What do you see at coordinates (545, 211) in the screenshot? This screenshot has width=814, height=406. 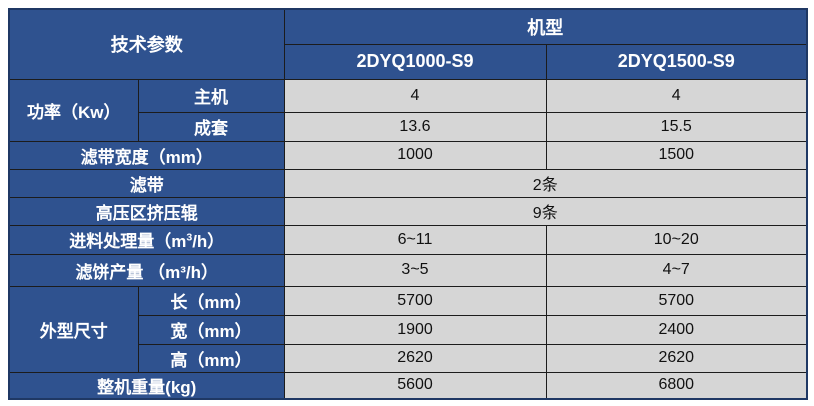 I see `rollers-value-cell: 9条` at bounding box center [545, 211].